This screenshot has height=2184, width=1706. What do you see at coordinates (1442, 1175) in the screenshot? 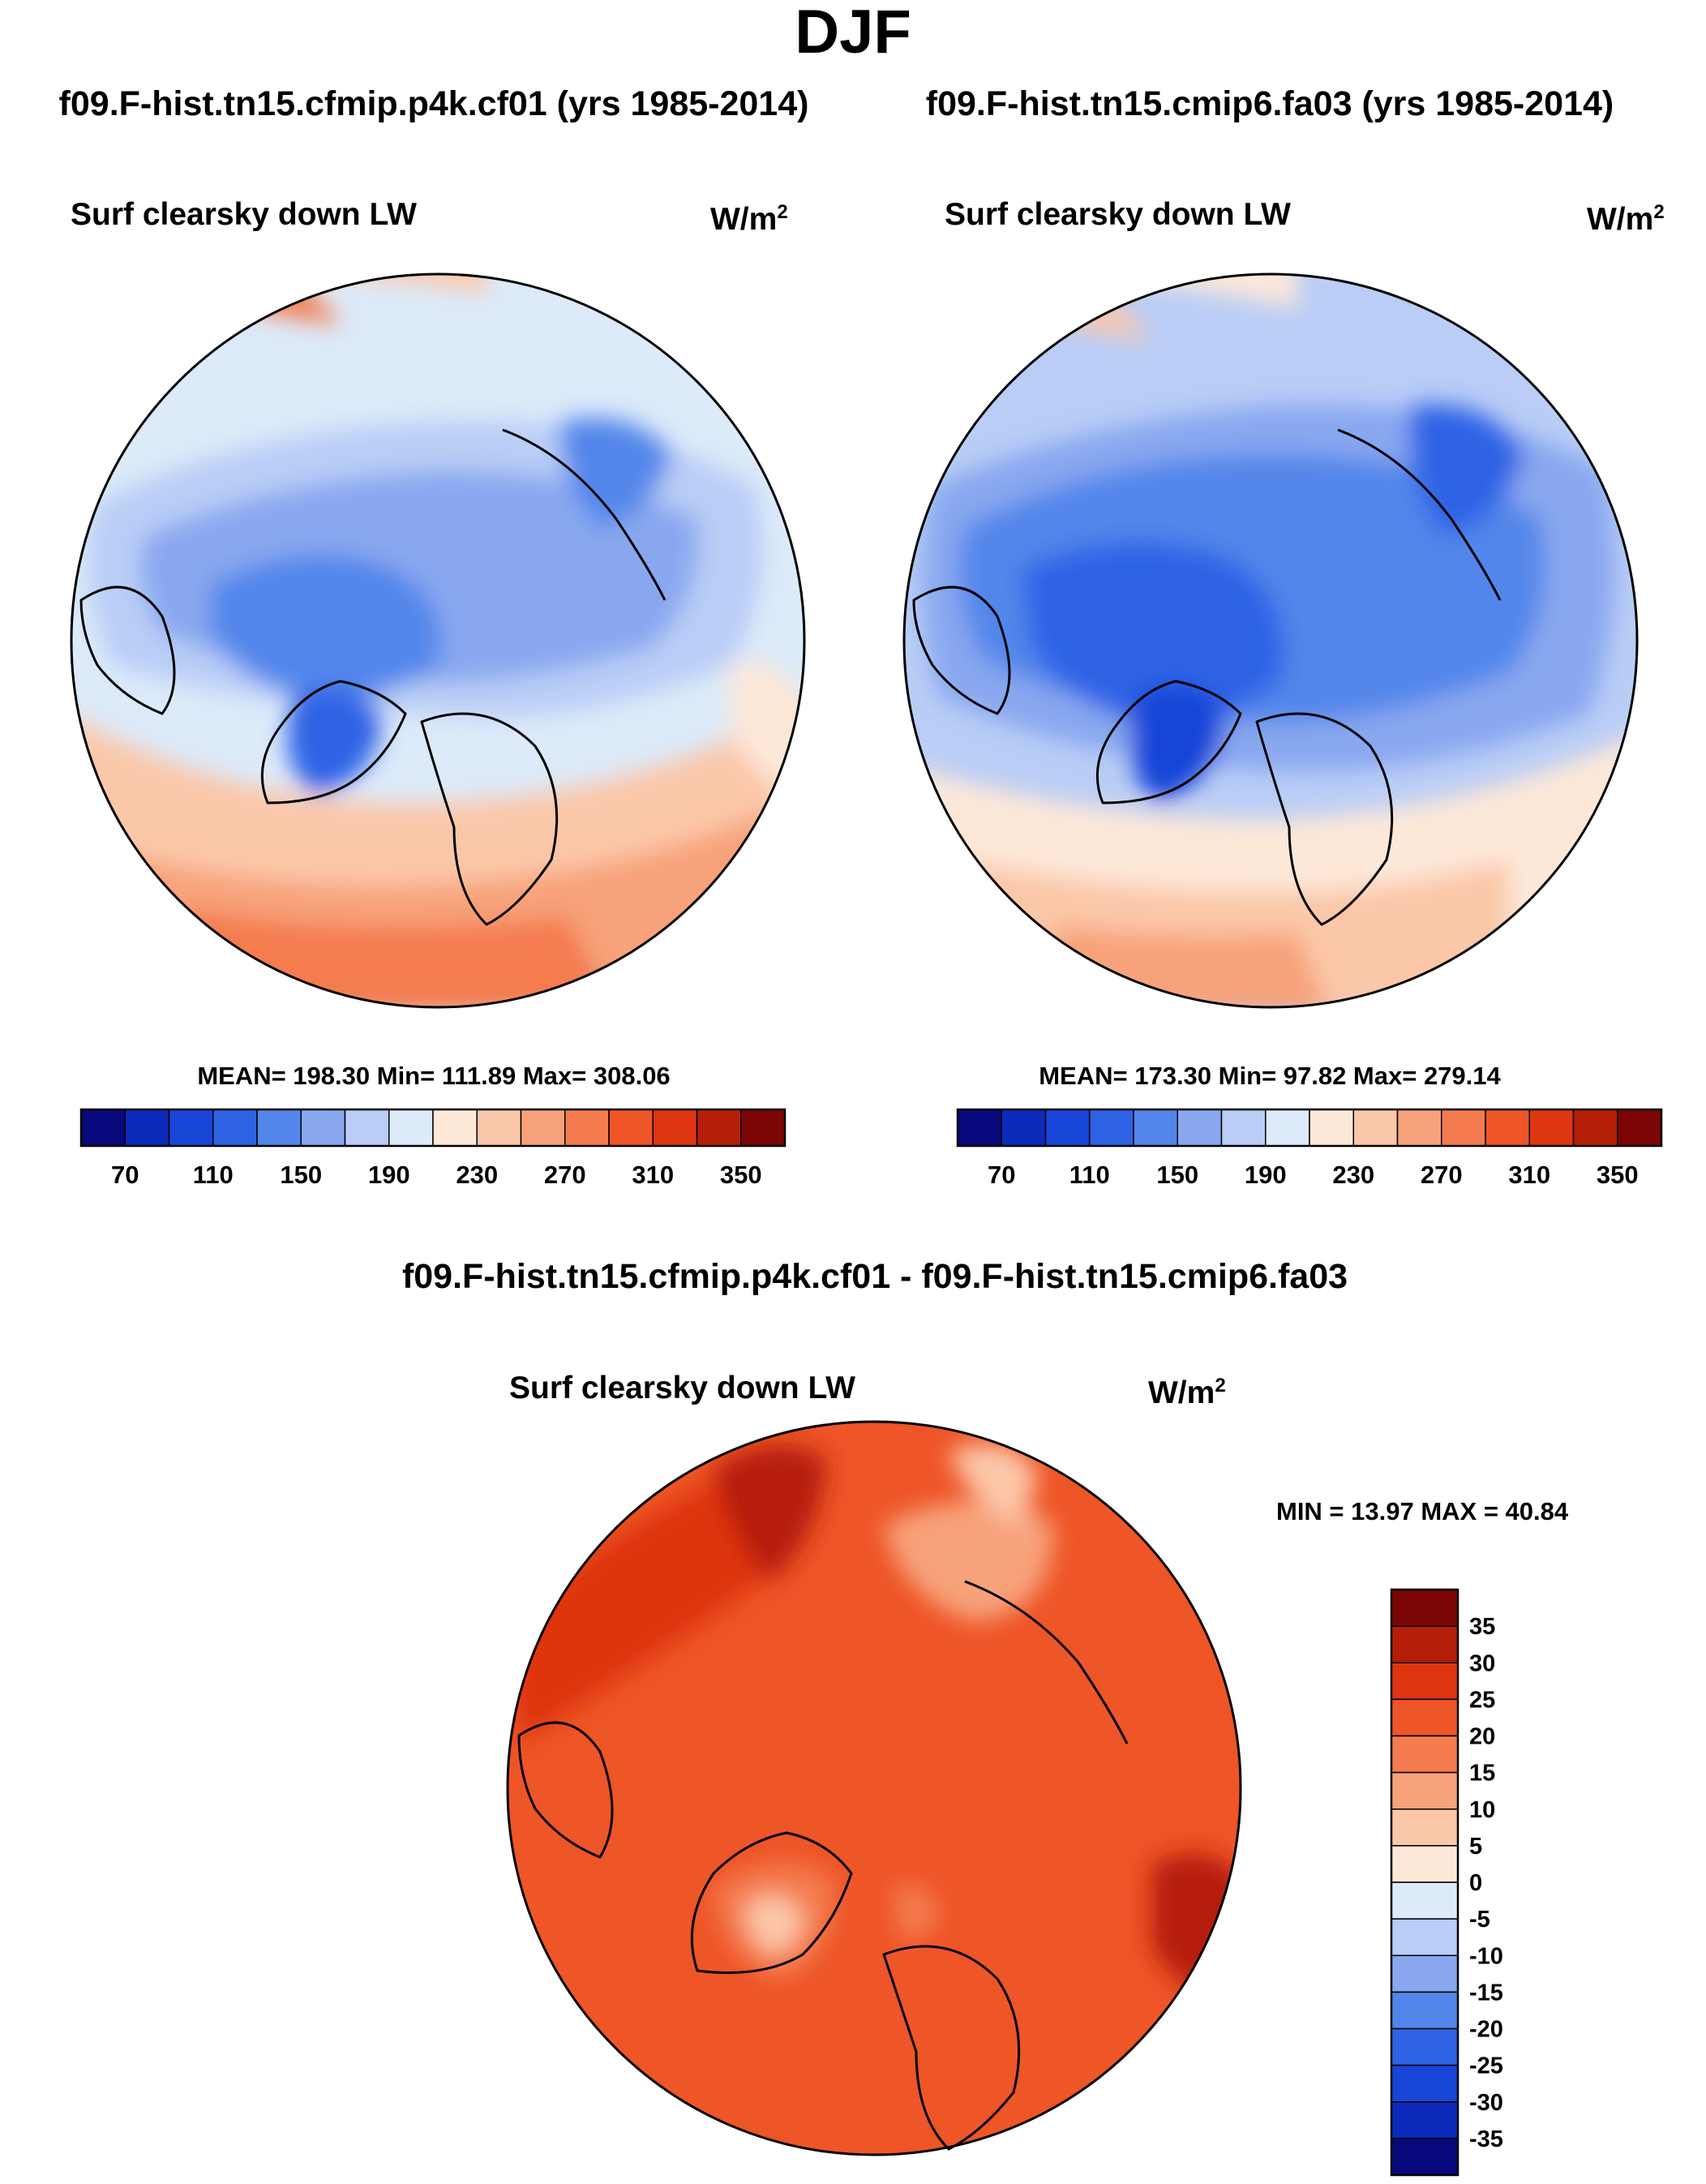
I see `colorbar-panel2-tick-label: 270` at bounding box center [1442, 1175].